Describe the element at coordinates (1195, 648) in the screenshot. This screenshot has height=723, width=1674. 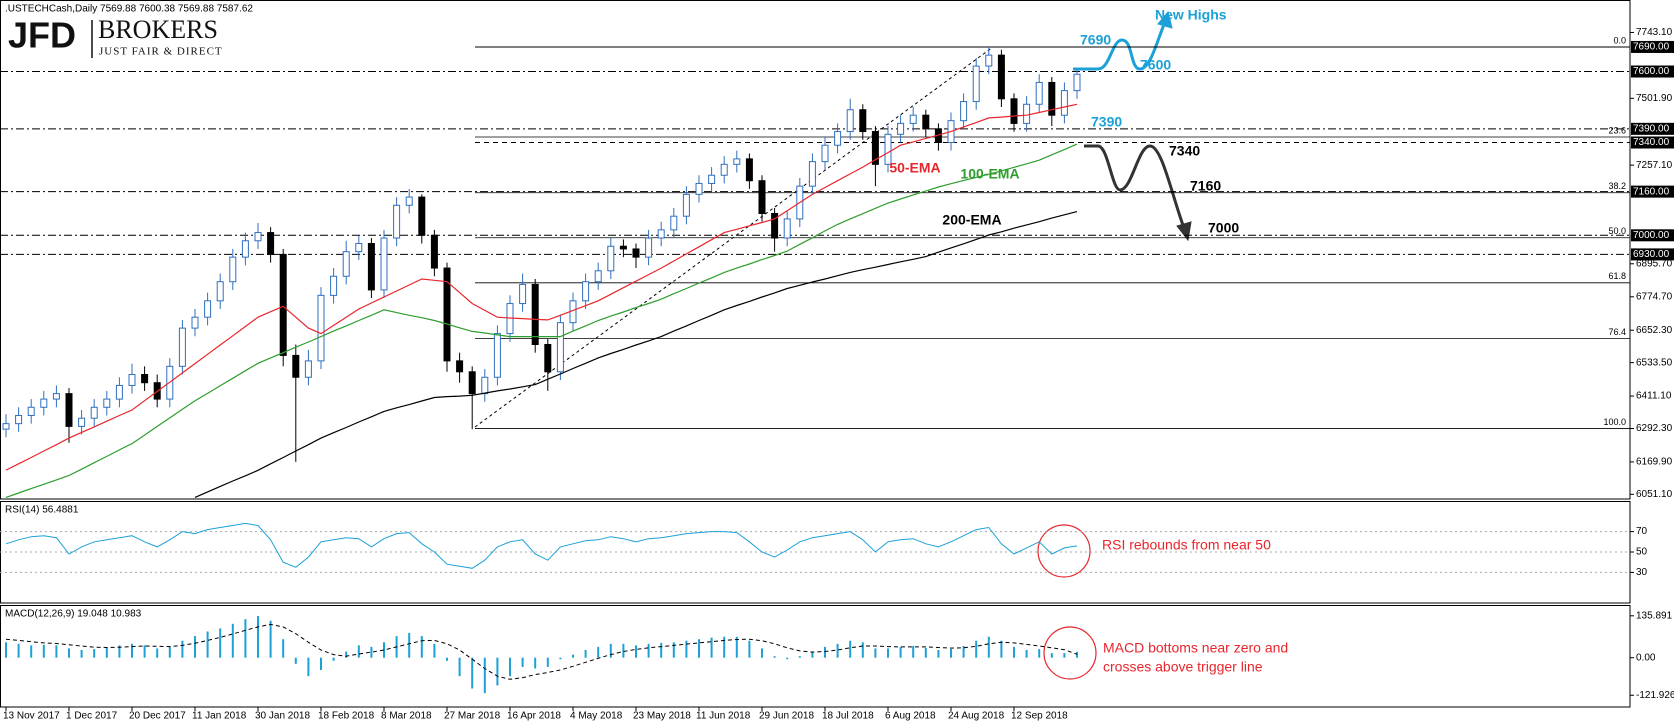
I see `macd-annotation: MACD bottoms near zero and` at that location.